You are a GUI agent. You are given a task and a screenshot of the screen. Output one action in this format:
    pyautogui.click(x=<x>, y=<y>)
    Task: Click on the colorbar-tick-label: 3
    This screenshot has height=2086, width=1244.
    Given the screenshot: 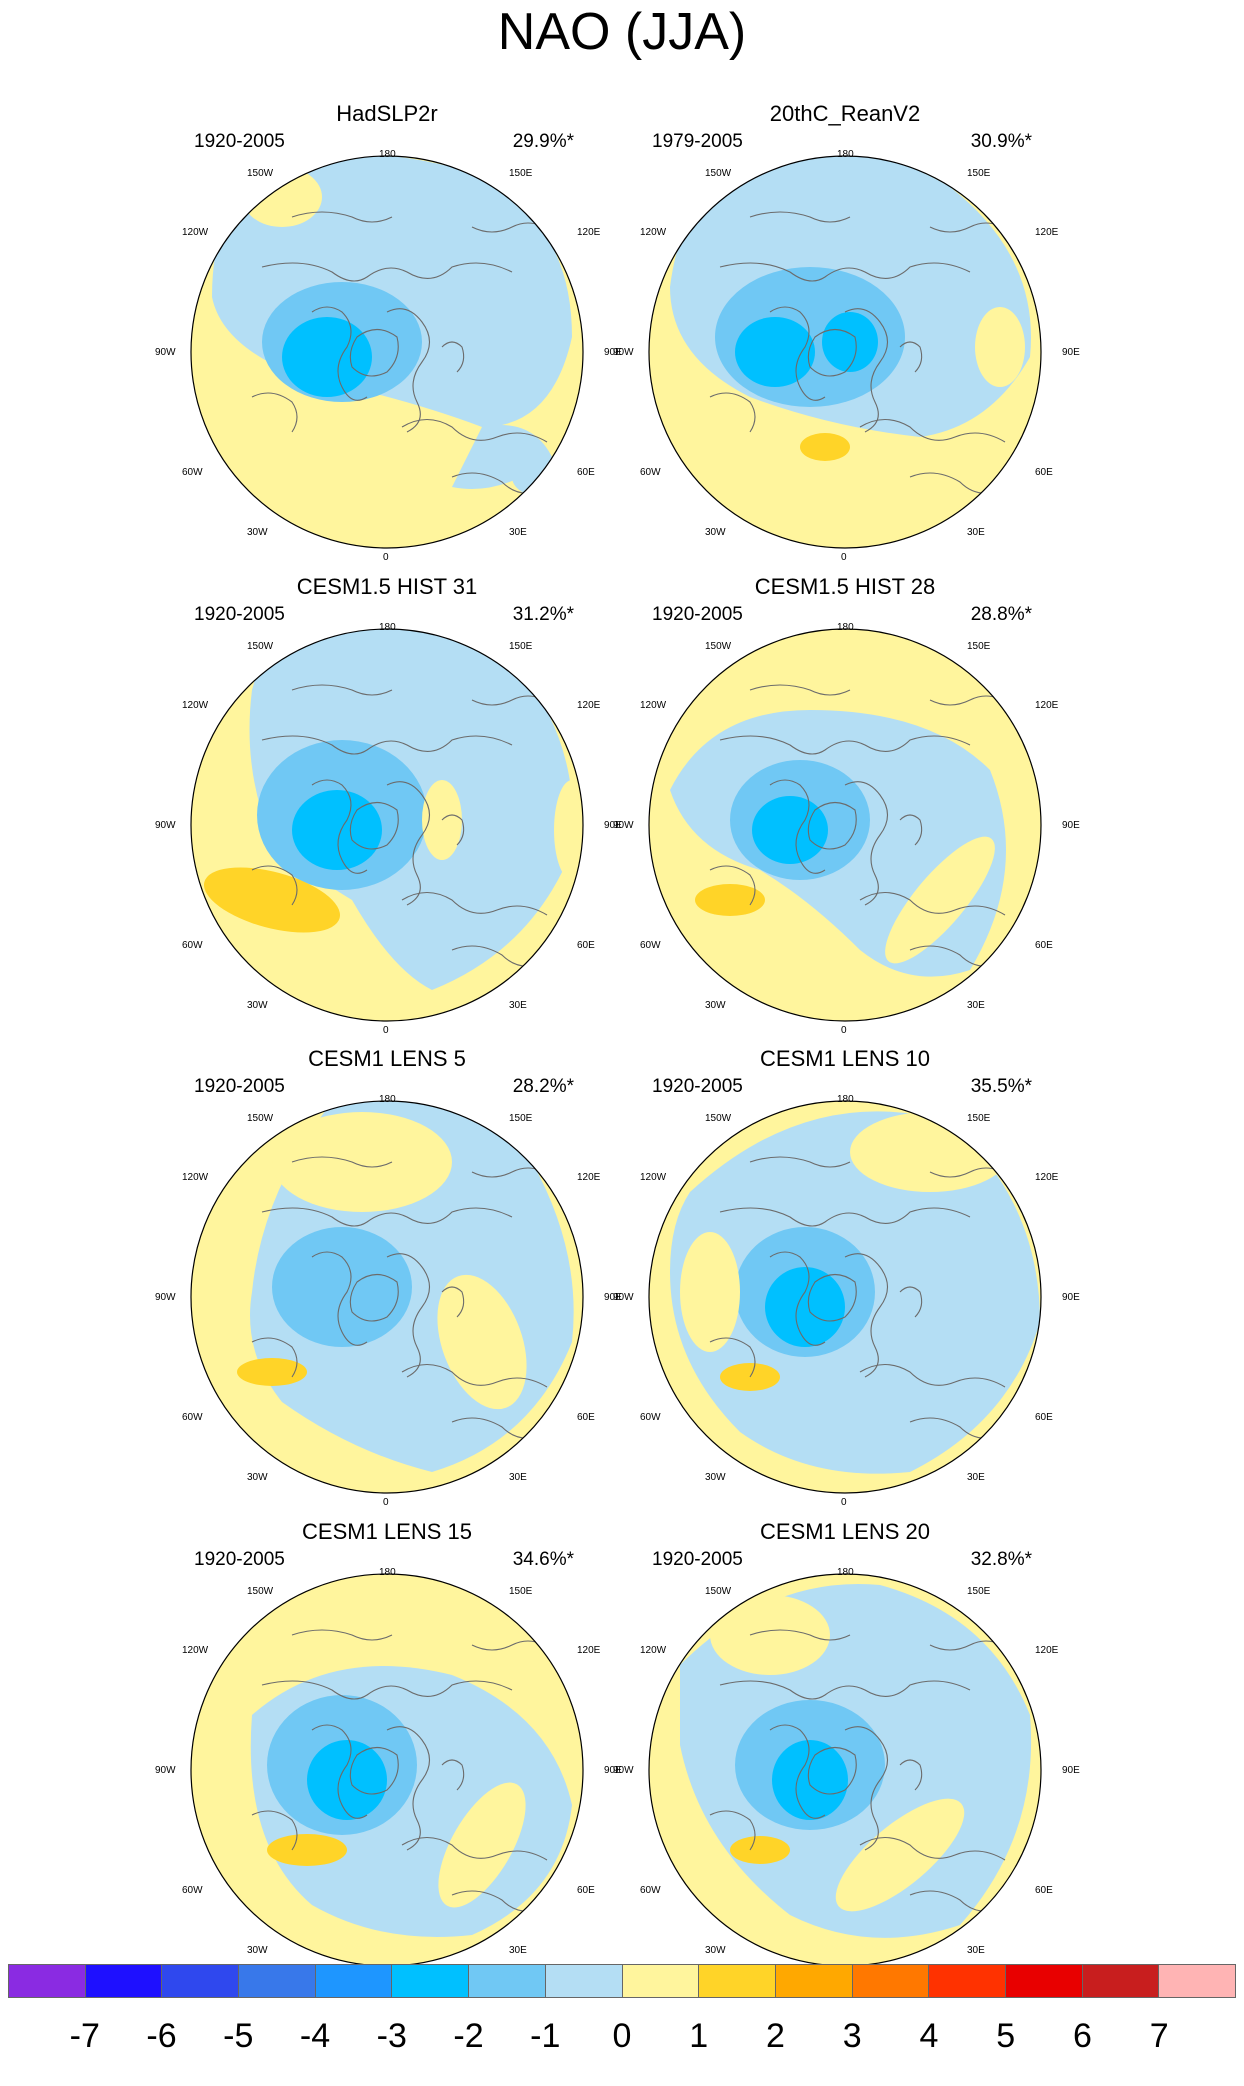 What is the action you would take?
    pyautogui.click(x=852, y=2036)
    